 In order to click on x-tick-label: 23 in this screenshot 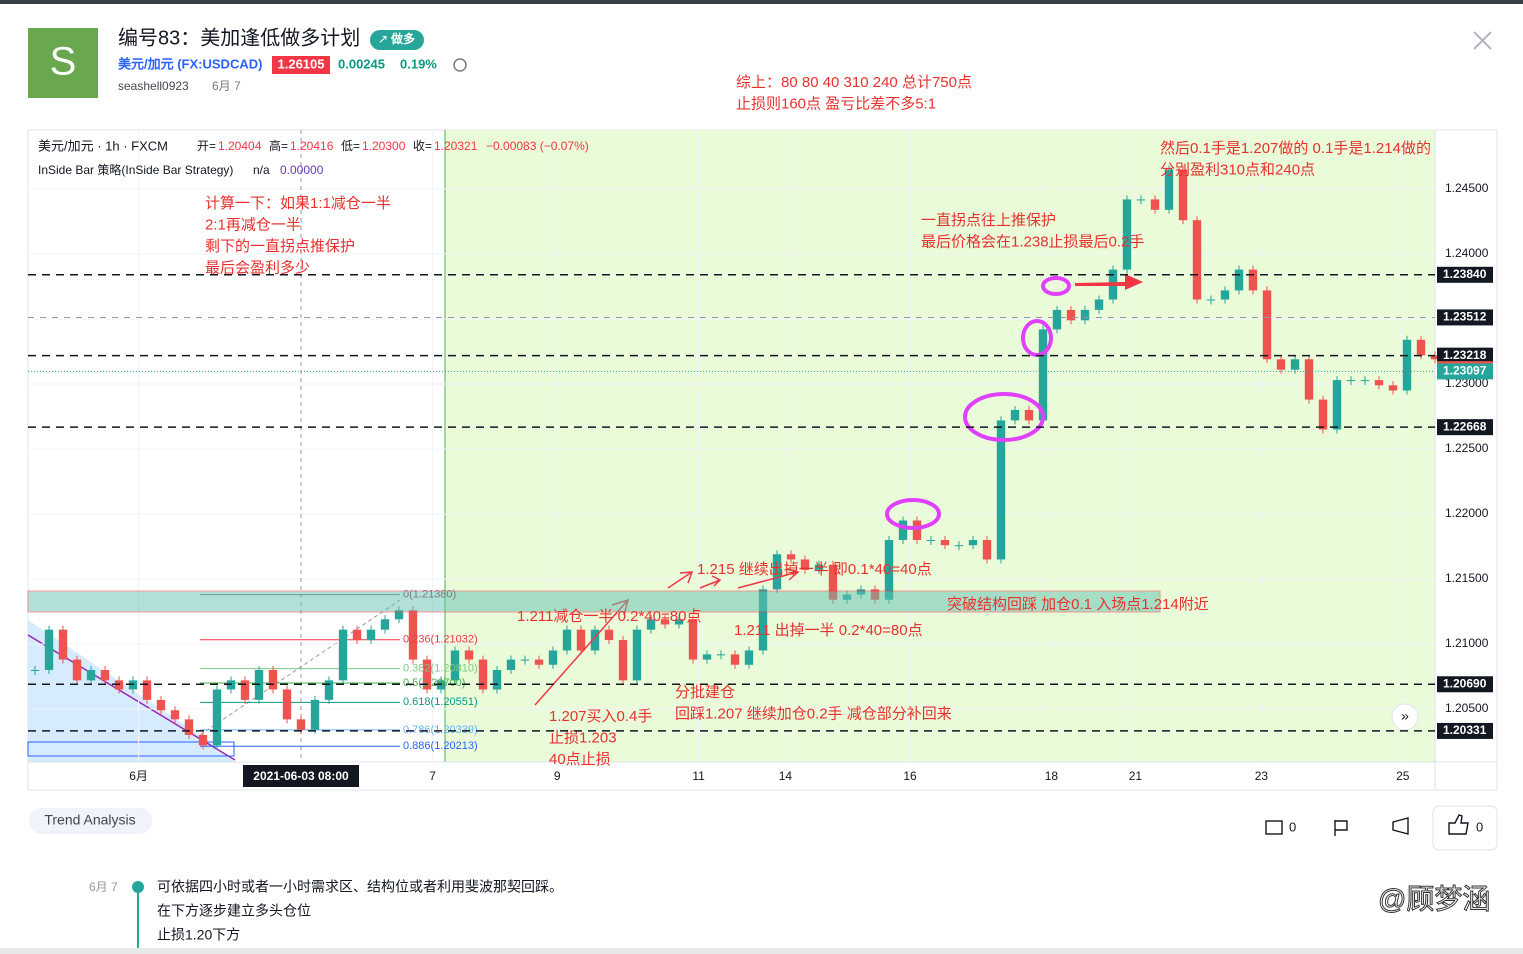, I will do `click(1262, 776)`.